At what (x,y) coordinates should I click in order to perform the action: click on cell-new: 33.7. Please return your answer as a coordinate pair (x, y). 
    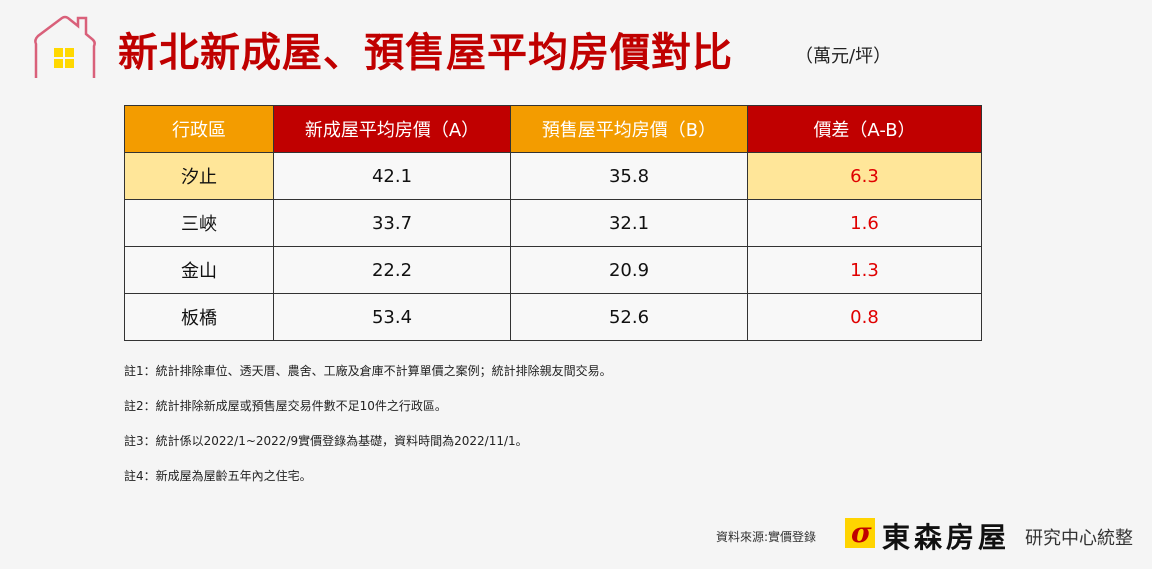
    Looking at the image, I should click on (392, 223).